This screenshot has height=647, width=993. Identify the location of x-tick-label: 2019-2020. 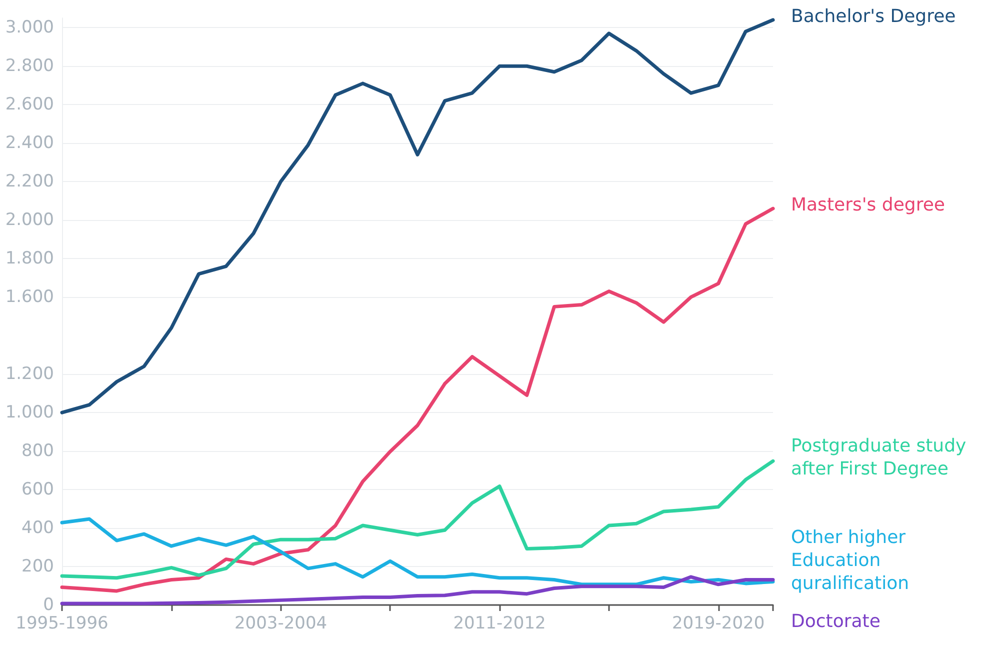
(718, 624).